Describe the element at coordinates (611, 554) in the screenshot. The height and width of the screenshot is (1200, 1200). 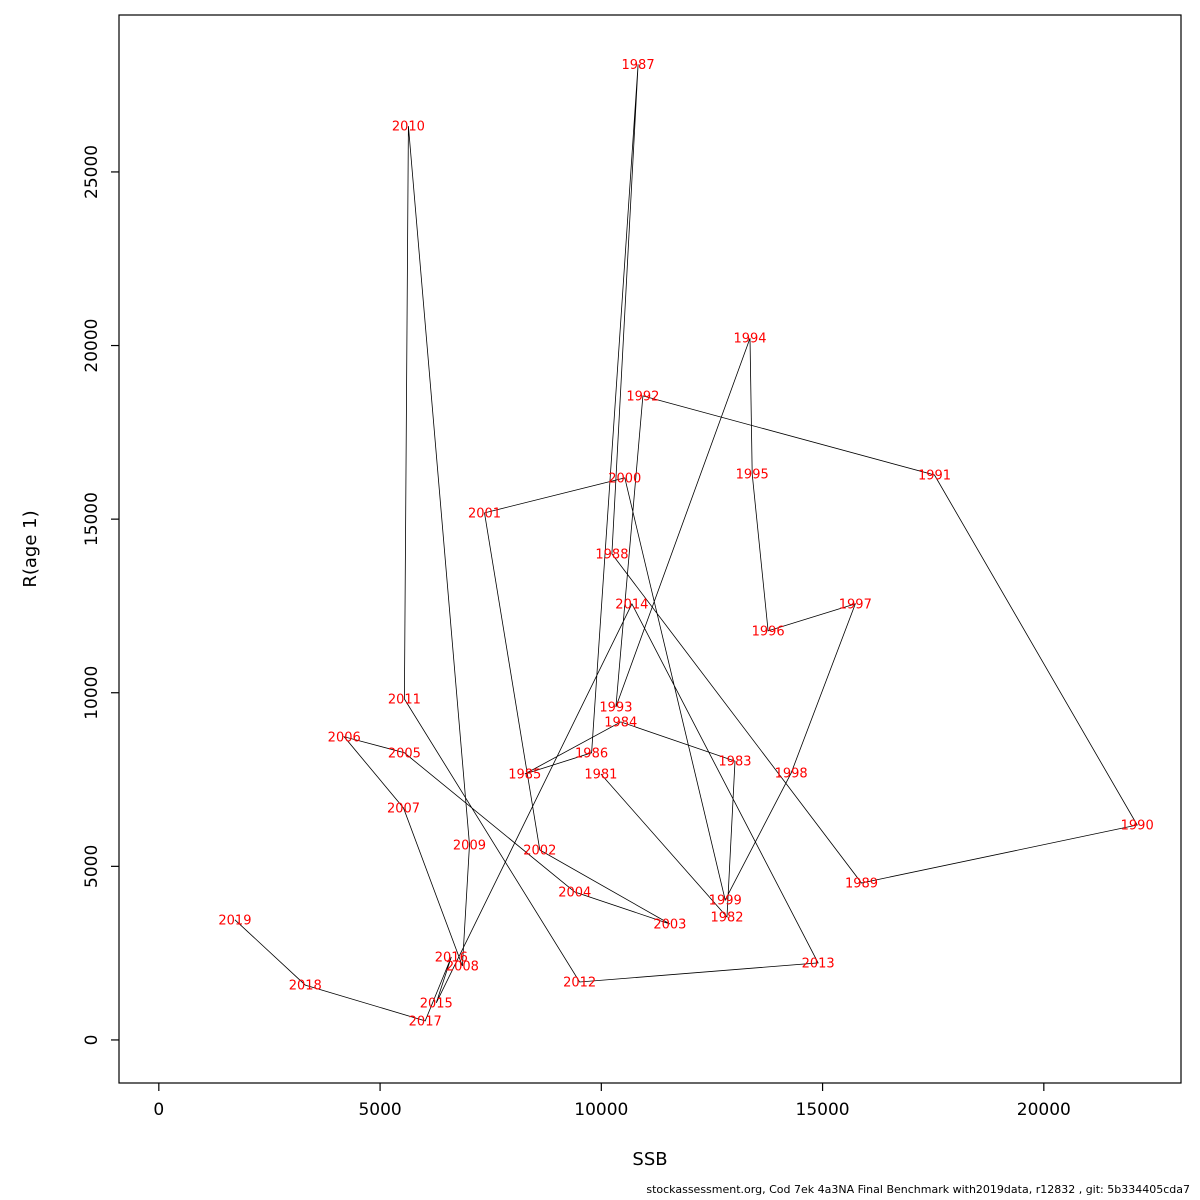
I see `year-point-label: 1988` at that location.